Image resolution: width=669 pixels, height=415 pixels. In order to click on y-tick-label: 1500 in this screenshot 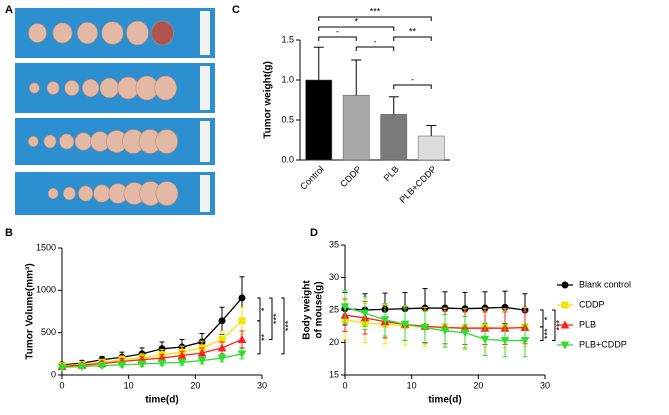, I will do `click(46, 247)`.